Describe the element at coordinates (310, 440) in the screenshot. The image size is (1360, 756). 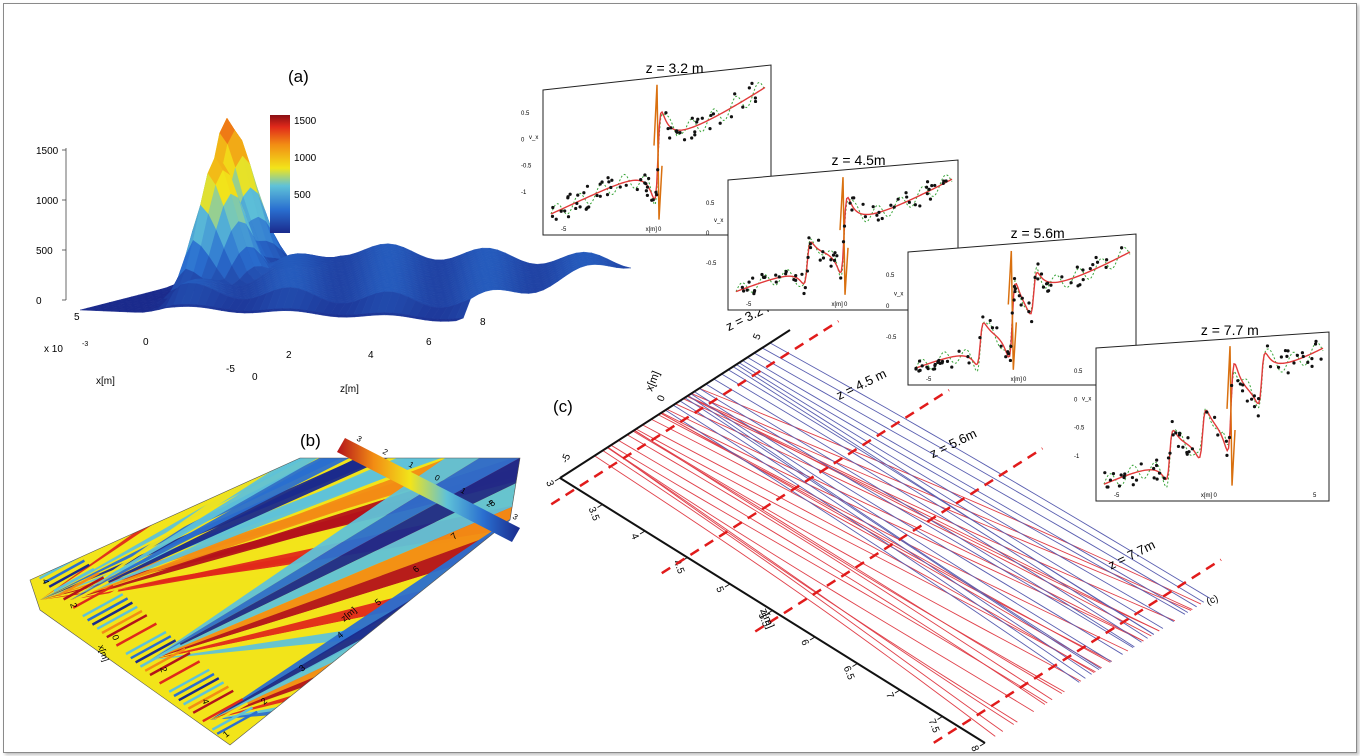
I see `panel-b-label: (b)` at that location.